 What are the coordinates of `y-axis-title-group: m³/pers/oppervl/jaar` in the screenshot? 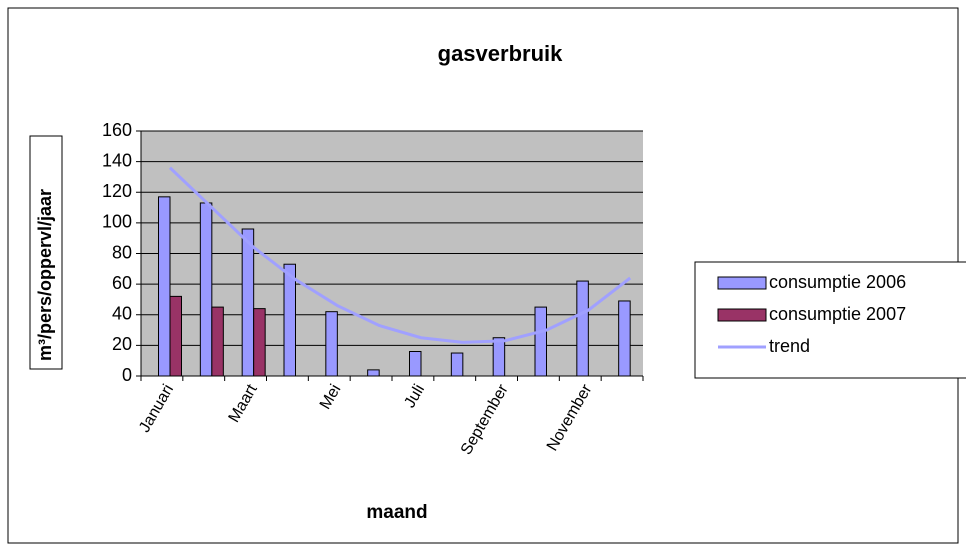 It's located at (45, 275).